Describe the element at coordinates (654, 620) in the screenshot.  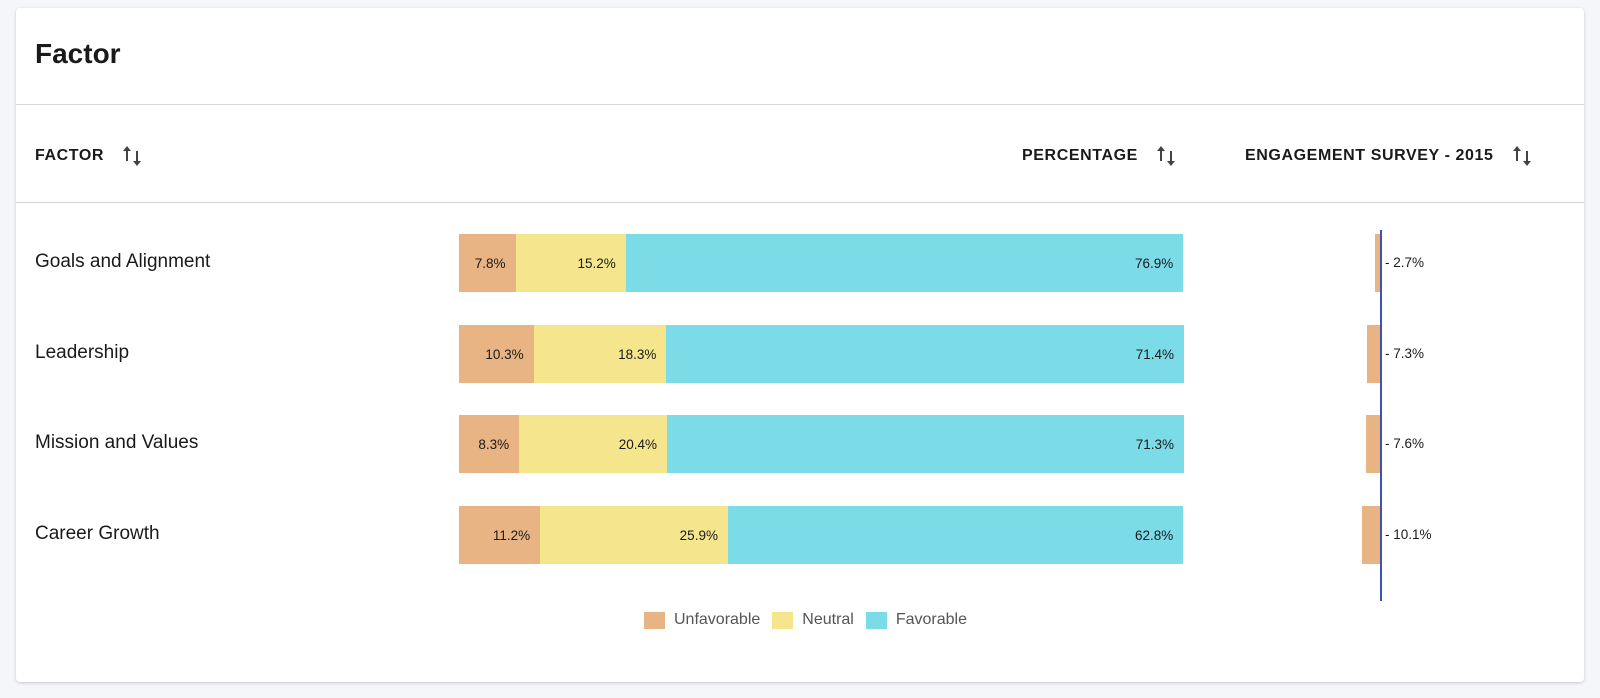
I see `legend-swatch-unfavorable` at that location.